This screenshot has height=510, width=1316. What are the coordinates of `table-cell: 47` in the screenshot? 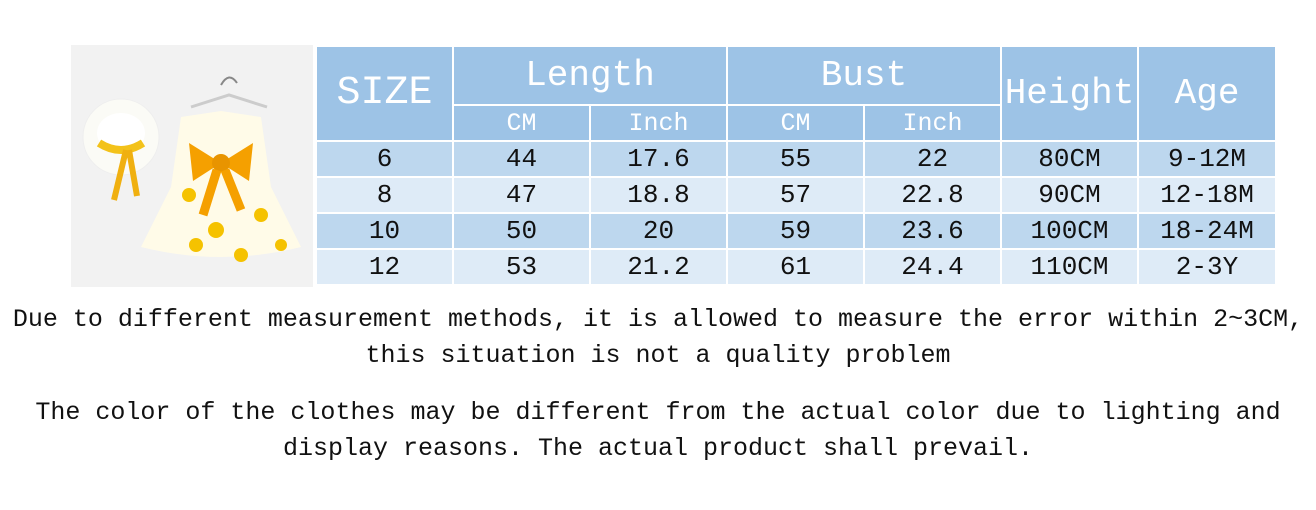 It's located at (521, 195).